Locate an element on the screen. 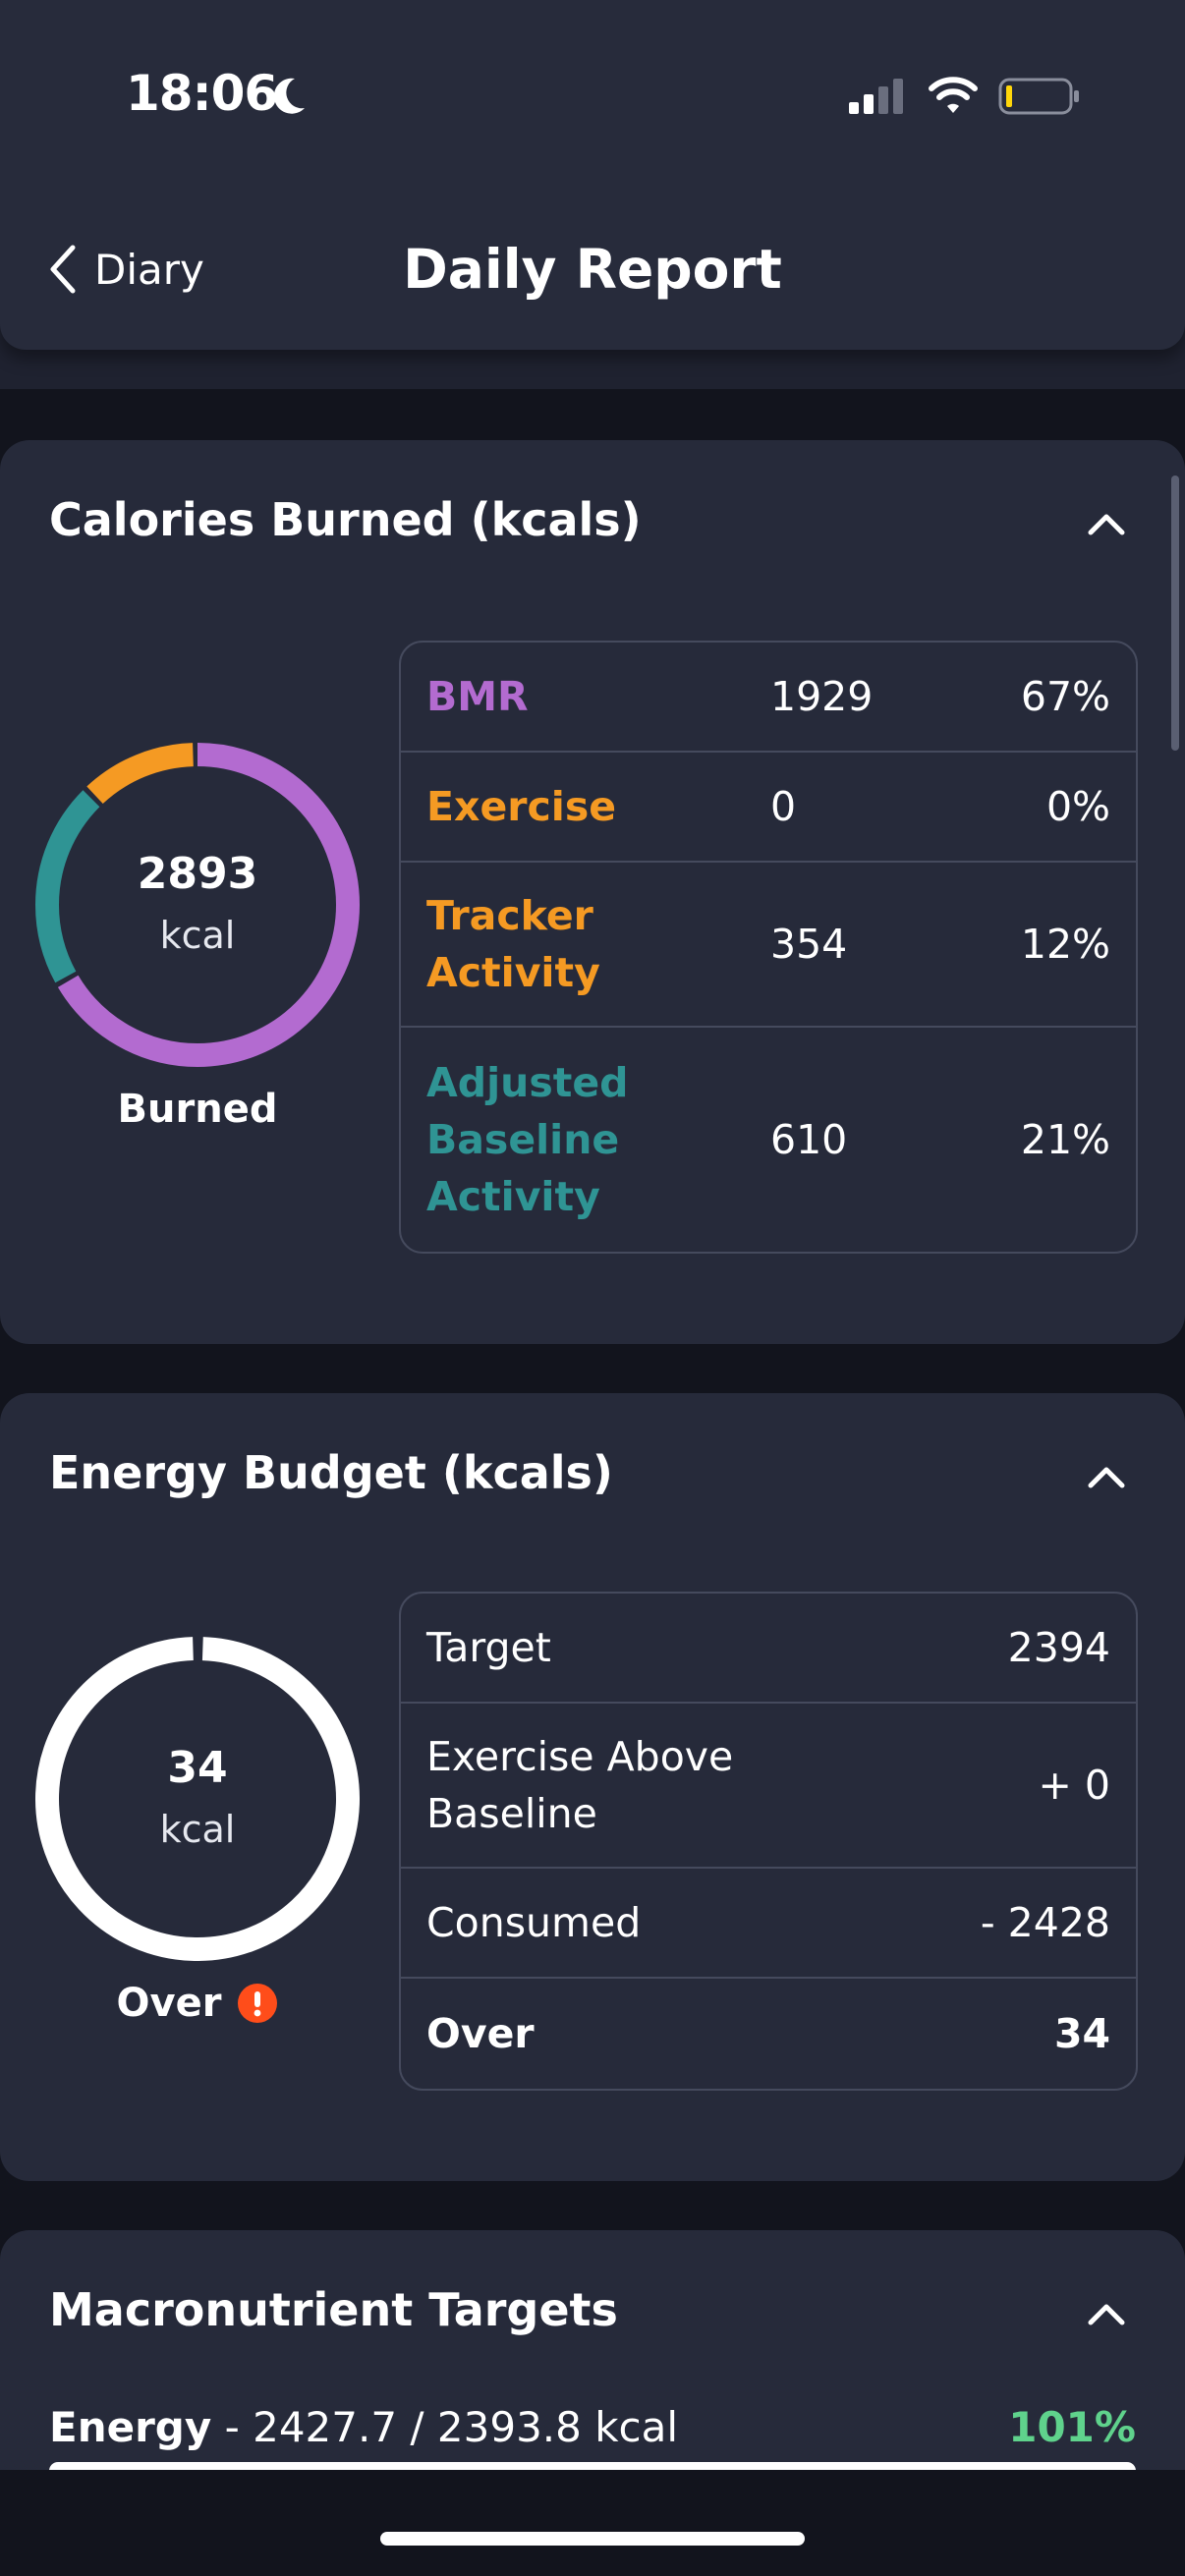 This screenshot has height=2576, width=1185. row-percent: 21% is located at coordinates (1065, 1139).